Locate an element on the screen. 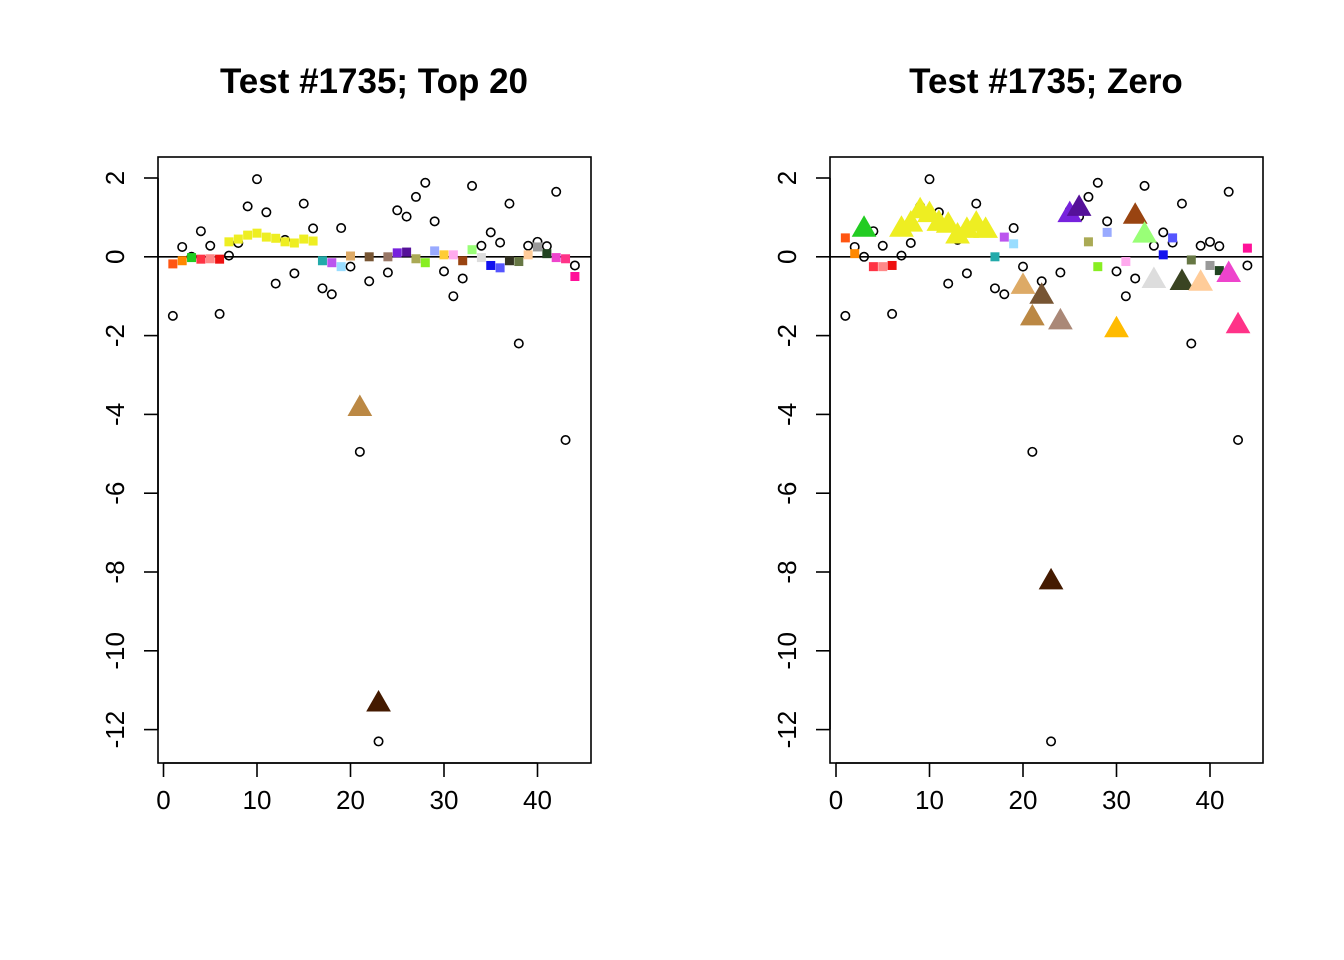 The width and height of the screenshot is (1344, 960). y-tick-label: -10 is located at coordinates (787, 651).